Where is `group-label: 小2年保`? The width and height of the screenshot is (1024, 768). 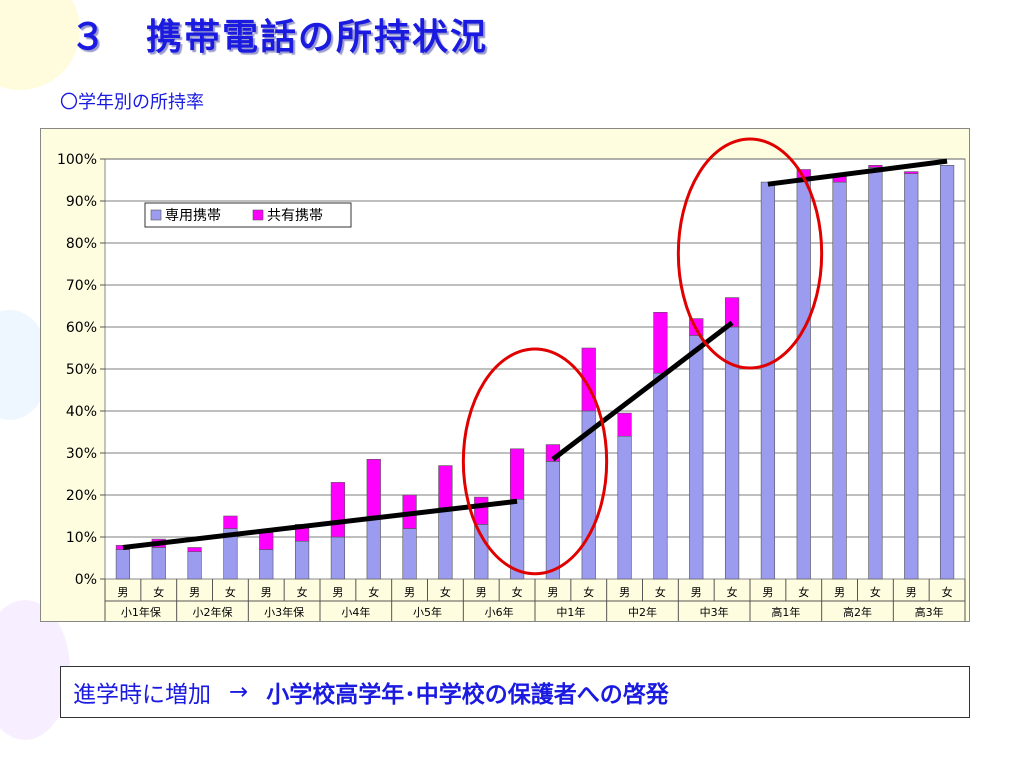 group-label: 小2年保 is located at coordinates (213, 612).